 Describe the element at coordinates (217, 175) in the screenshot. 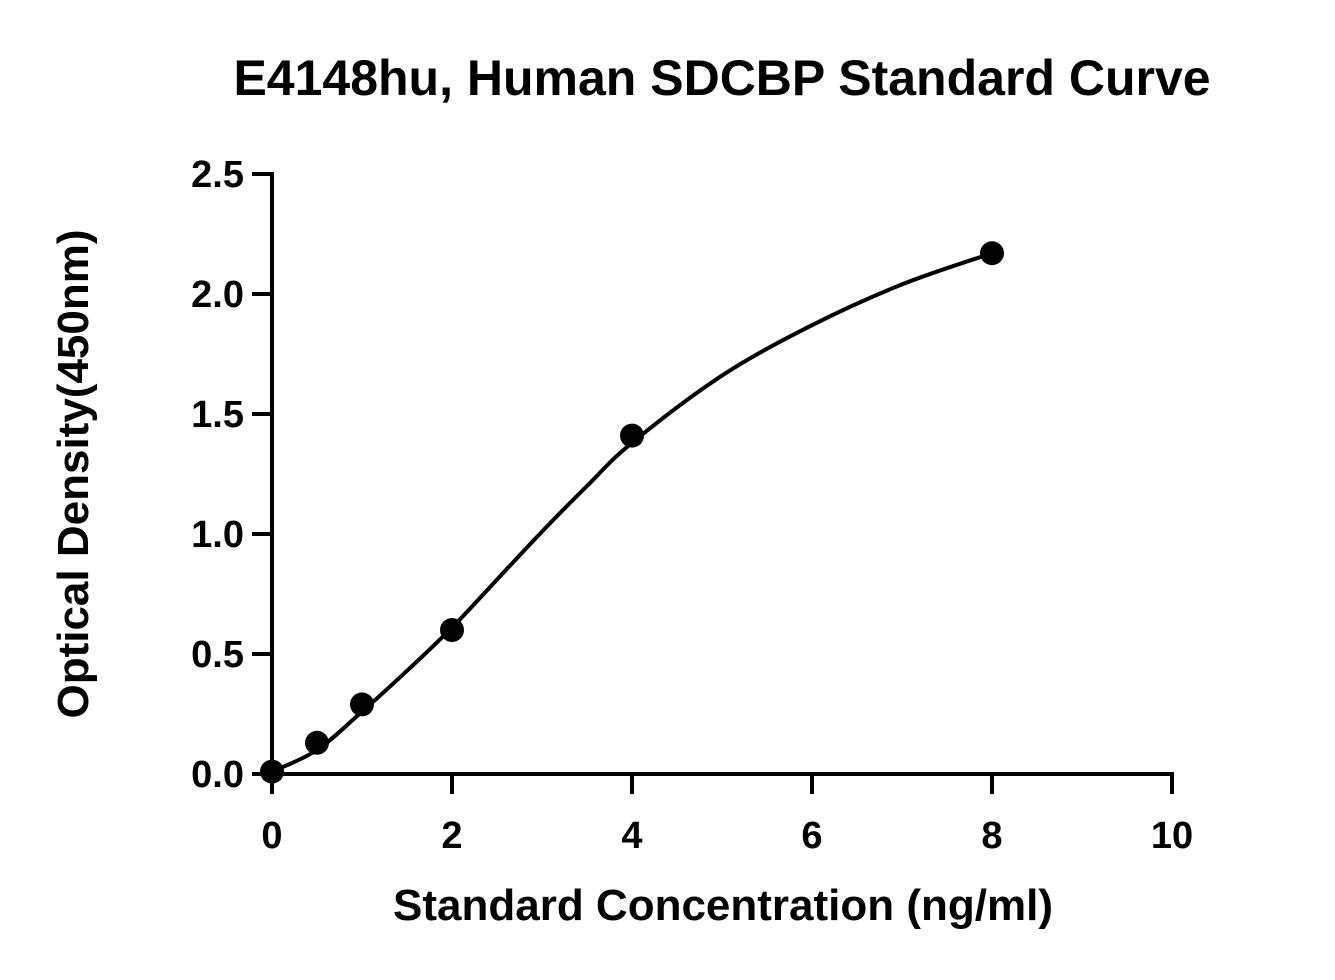

I see `y-tick-label: 2.5` at that location.